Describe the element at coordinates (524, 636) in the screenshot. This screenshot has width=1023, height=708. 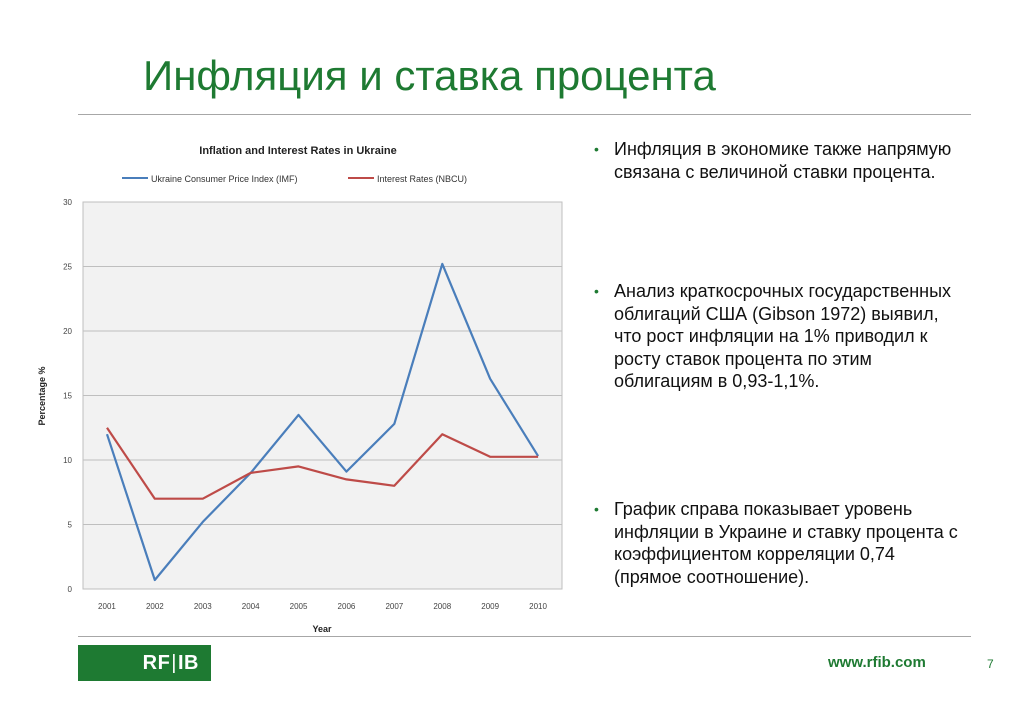
I see `footer-divider` at that location.